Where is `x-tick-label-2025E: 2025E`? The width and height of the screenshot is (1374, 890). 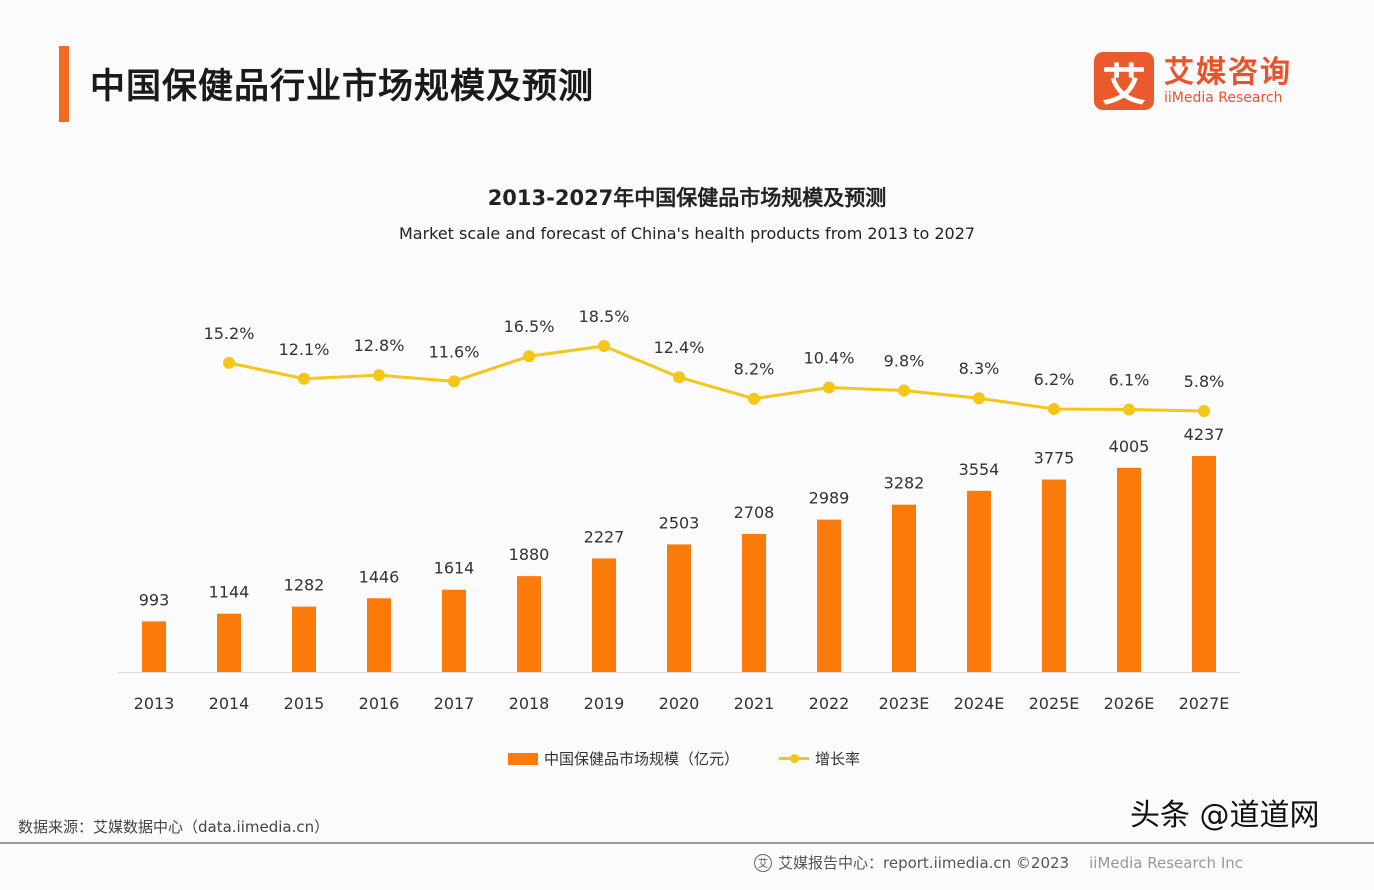 x-tick-label-2025E: 2025E is located at coordinates (1054, 703).